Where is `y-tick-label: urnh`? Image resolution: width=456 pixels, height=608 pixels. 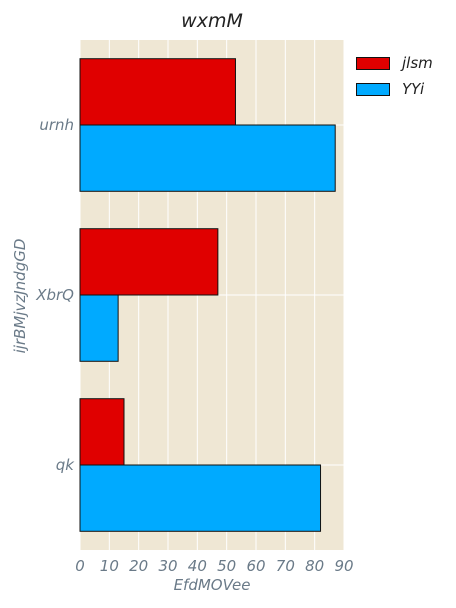
y-tick-label: urnh is located at coordinates (56, 125).